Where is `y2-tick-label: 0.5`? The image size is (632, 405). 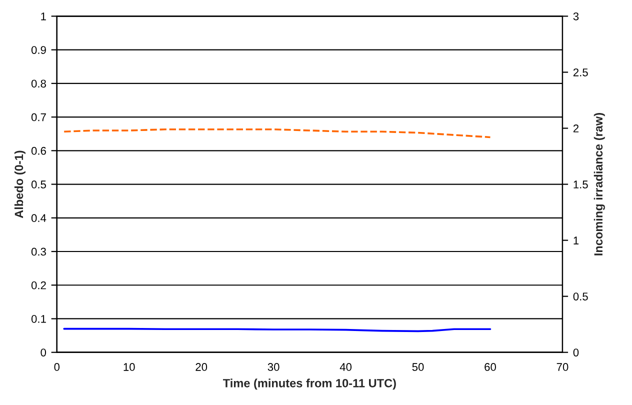
y2-tick-label: 0.5 is located at coordinates (580, 296).